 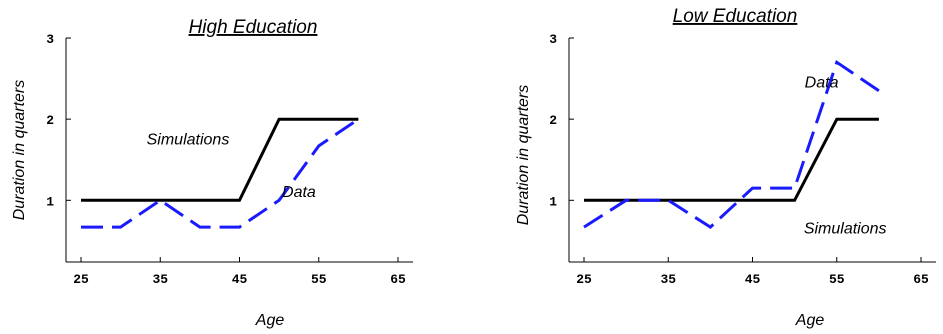 What do you see at coordinates (735, 16) in the screenshot?
I see `chart-title: Low Education` at bounding box center [735, 16].